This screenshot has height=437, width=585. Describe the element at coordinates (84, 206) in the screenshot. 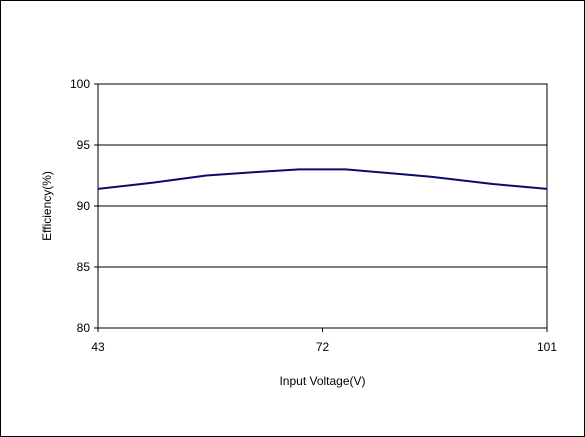

I see `y-tick-label: 90` at that location.